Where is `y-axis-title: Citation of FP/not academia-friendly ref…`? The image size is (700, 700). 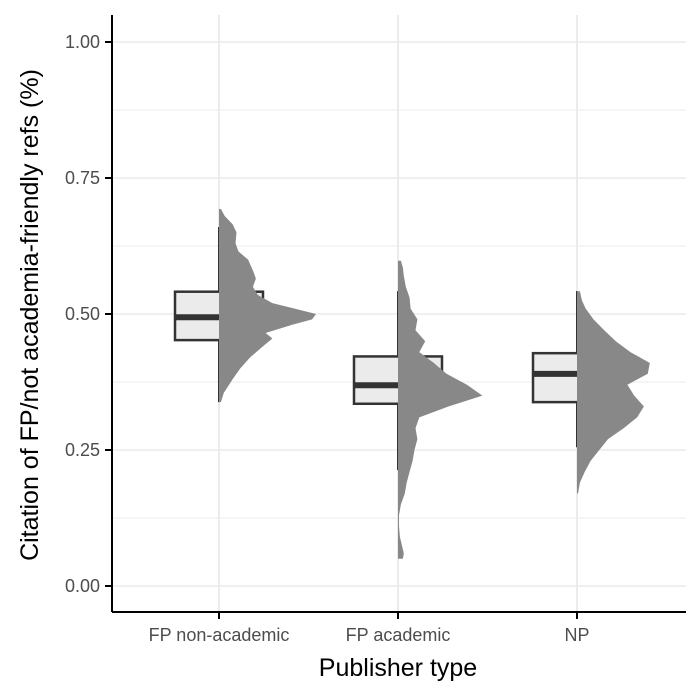
y-axis-title: Citation of FP/not academia-friendly ref… is located at coordinates (30, 315).